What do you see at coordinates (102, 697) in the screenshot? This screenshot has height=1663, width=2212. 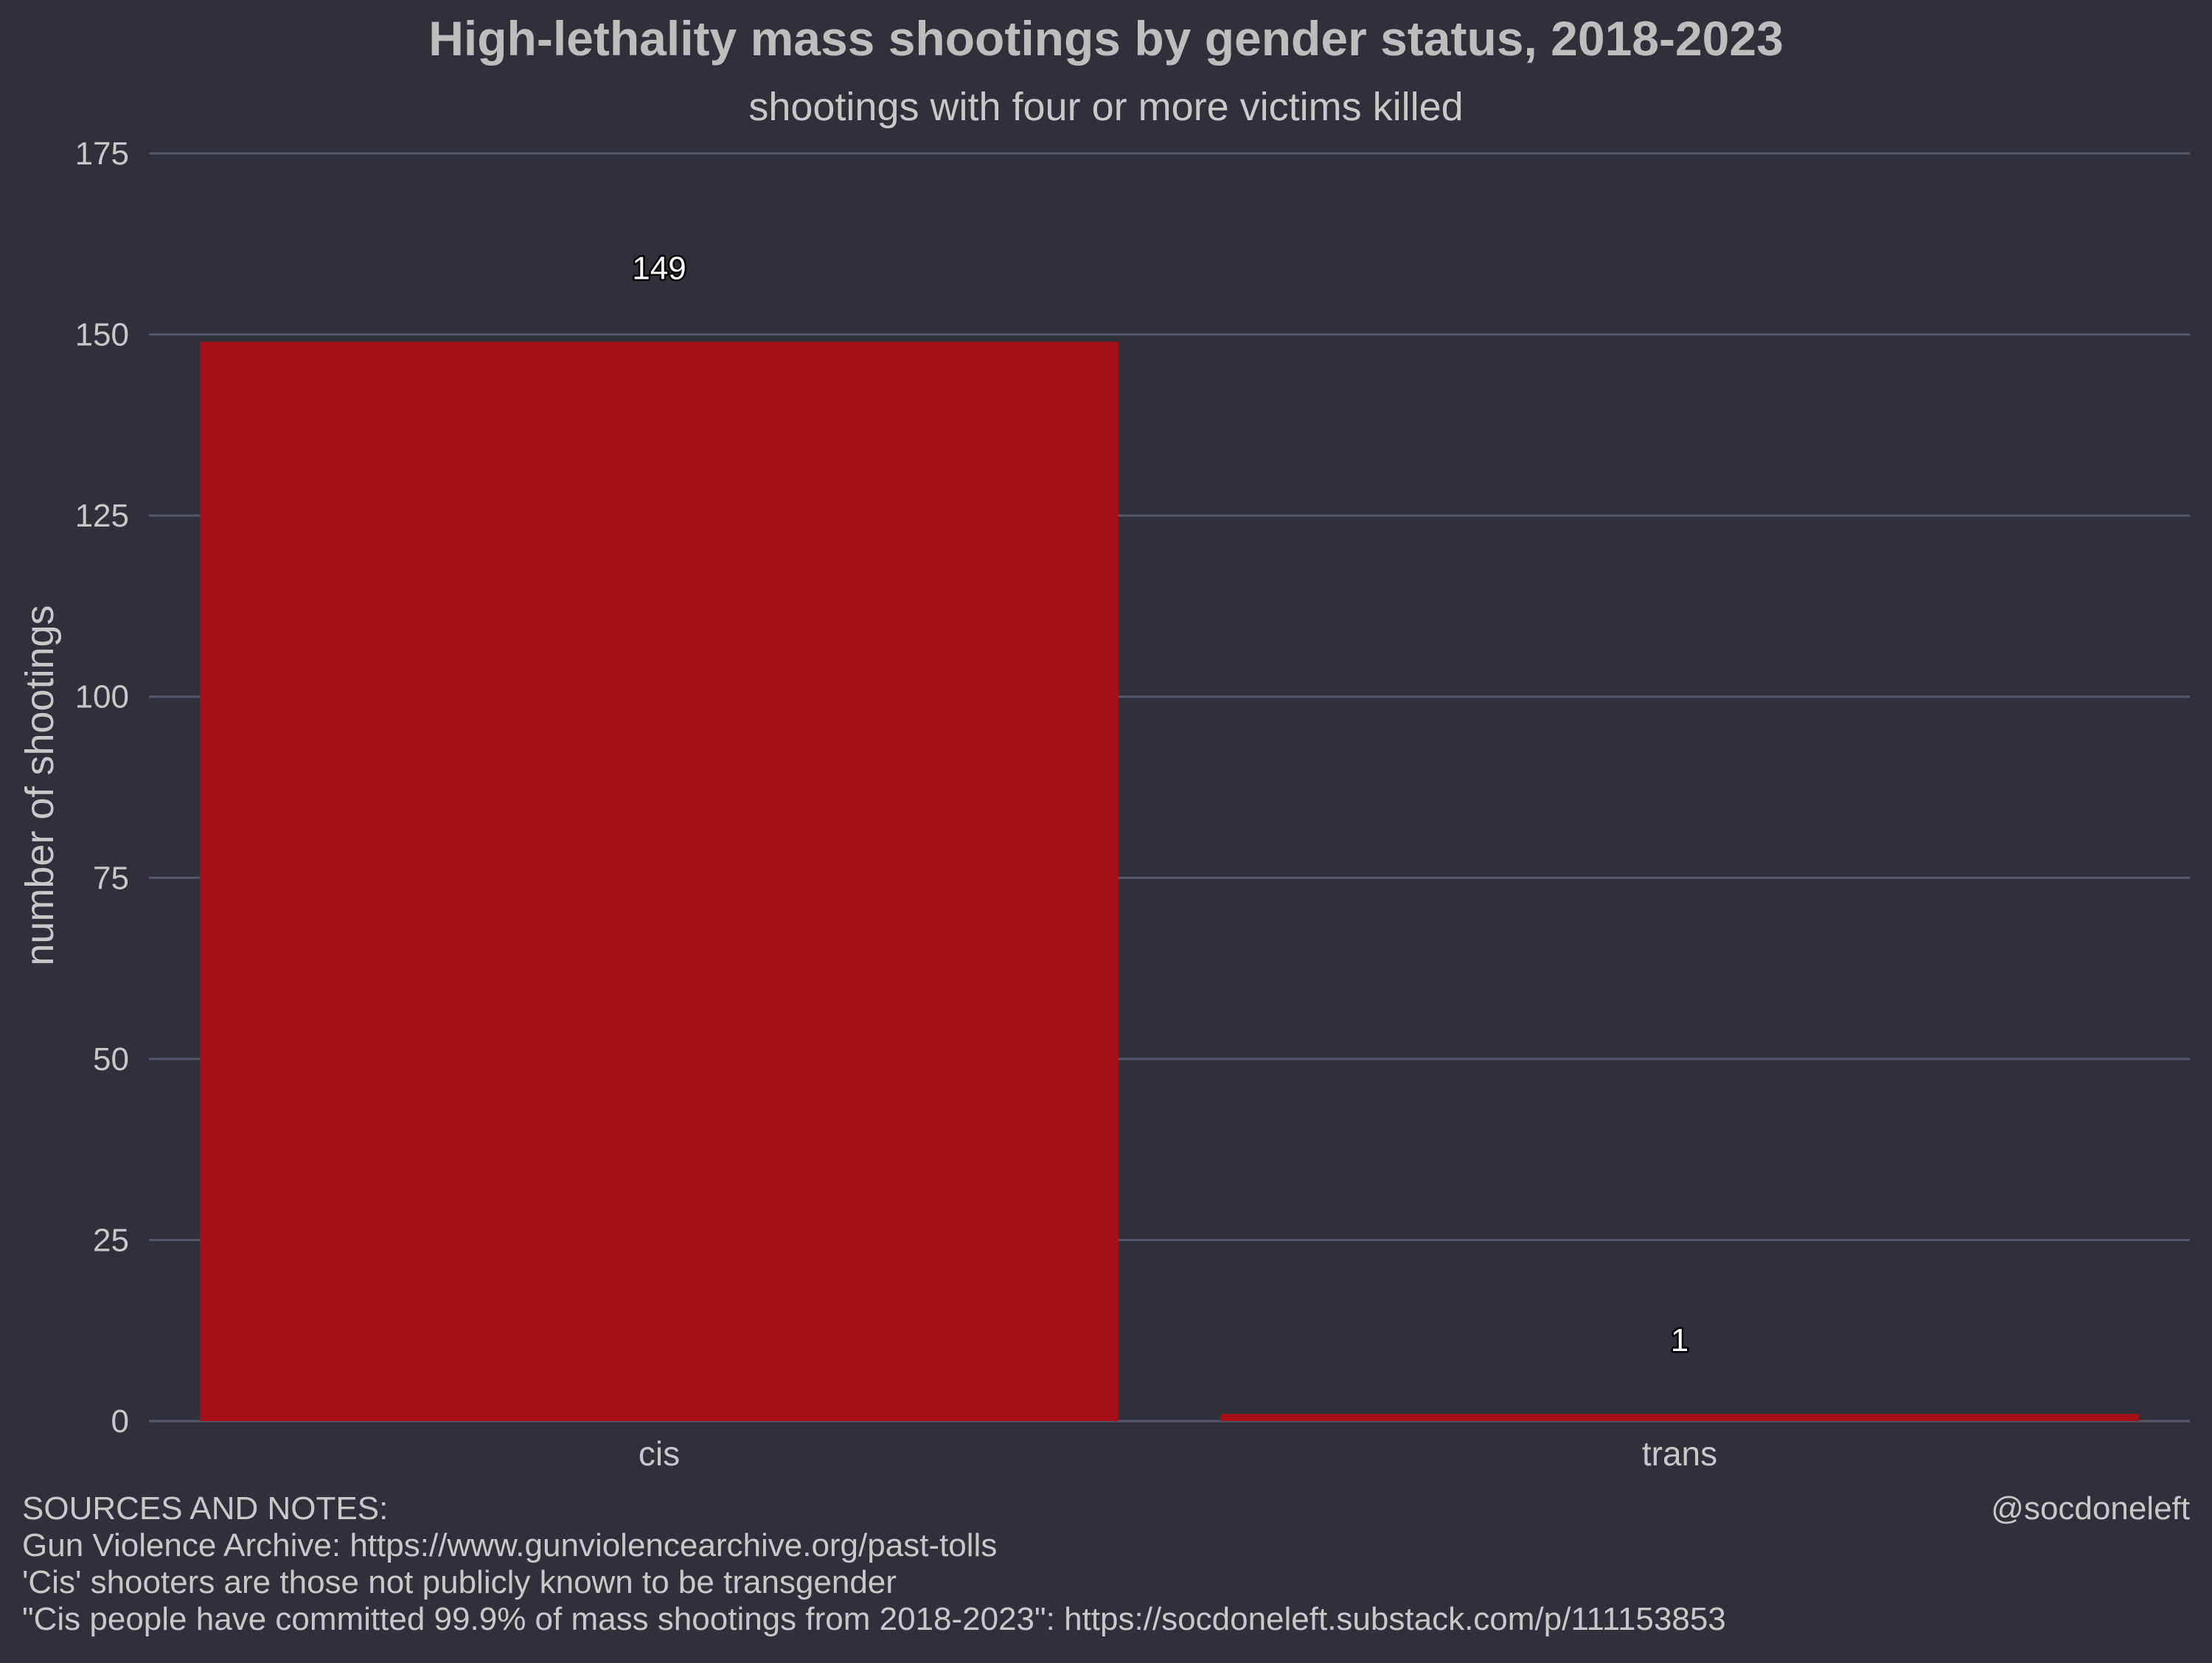 I see `y-tick-label-100: 100` at bounding box center [102, 697].